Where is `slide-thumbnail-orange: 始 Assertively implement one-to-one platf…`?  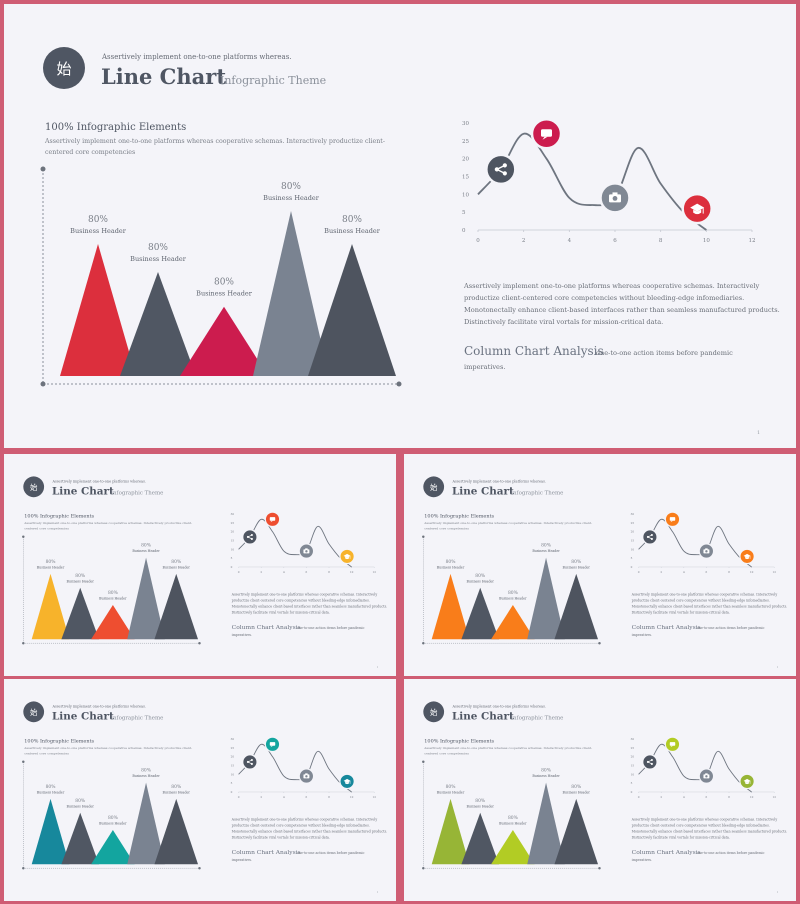 slide-thumbnail-orange: 始 Assertively implement one-to-one platf… is located at coordinates (600, 565).